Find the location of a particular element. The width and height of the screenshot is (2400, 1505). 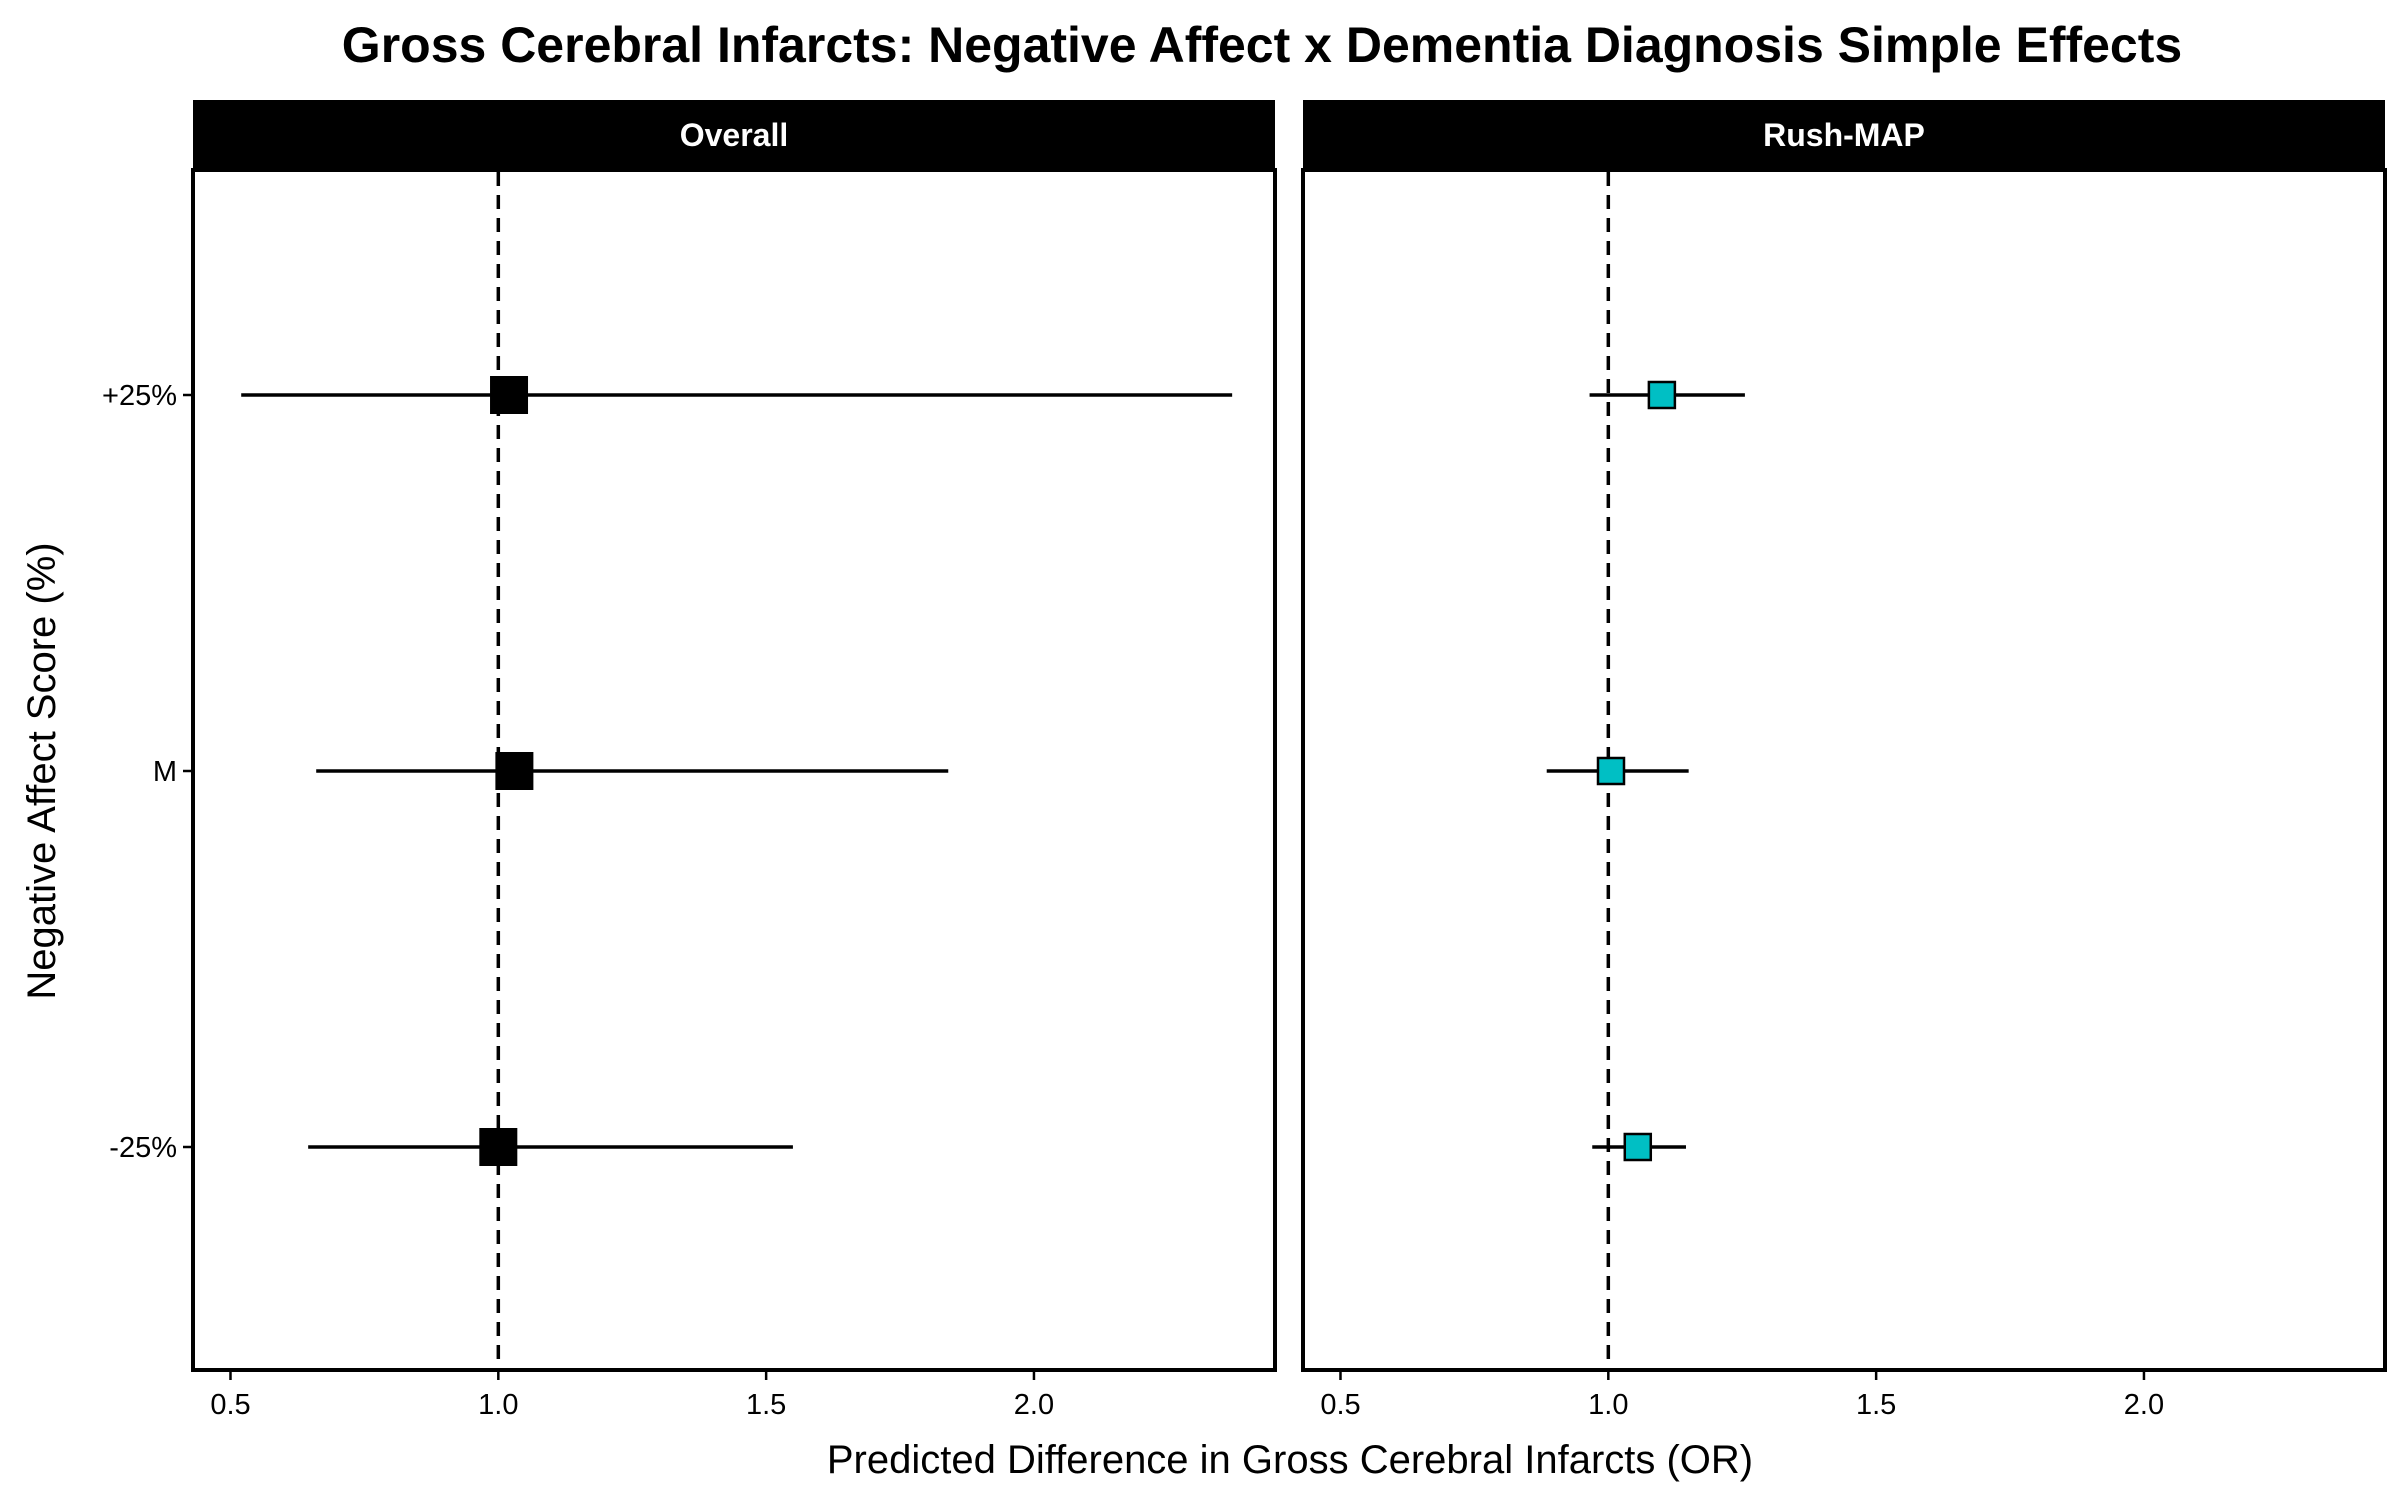

strip-label: Overall is located at coordinates (734, 135).